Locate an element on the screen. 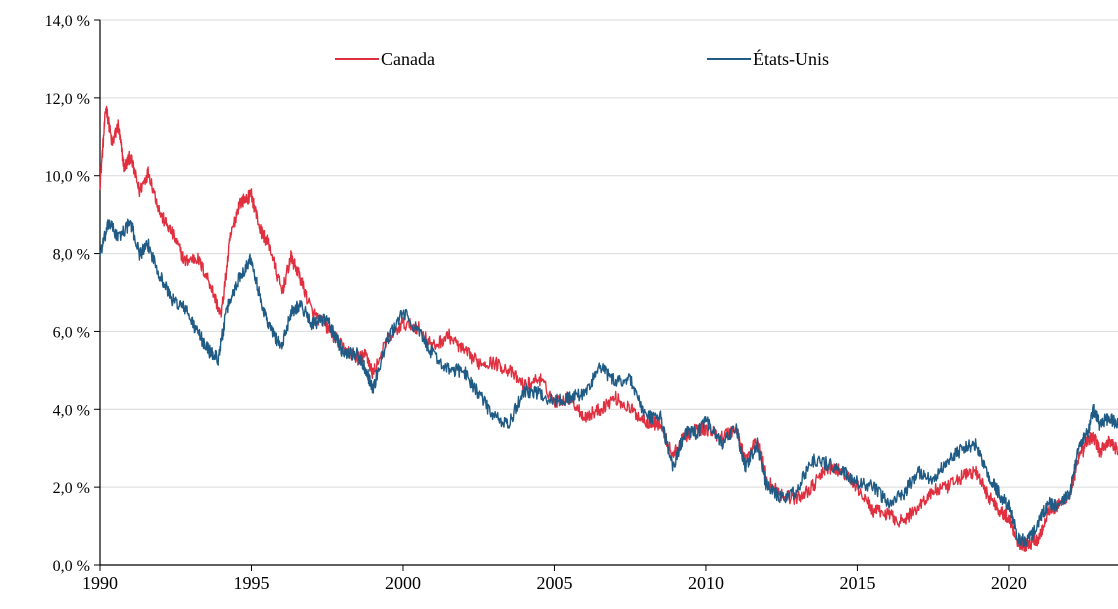 The height and width of the screenshot is (609, 1118). x-tick-label: 1995 is located at coordinates (251, 583).